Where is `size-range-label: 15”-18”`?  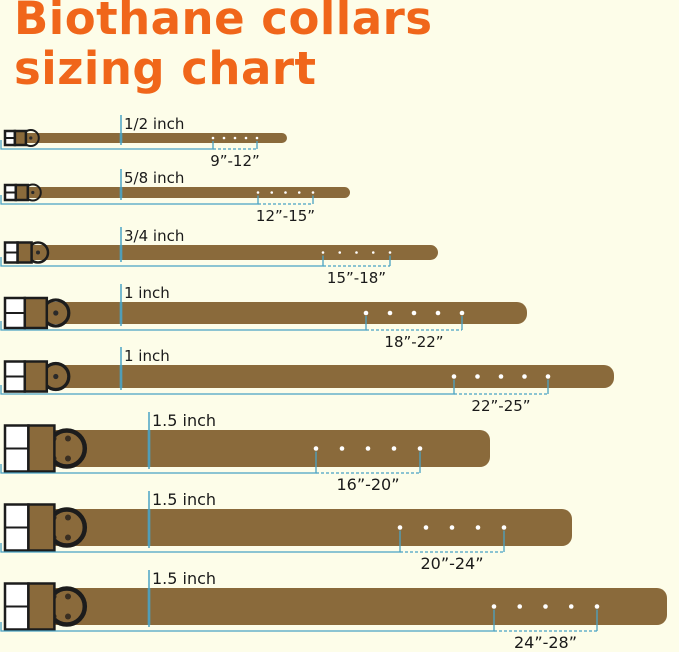
size-range-label: 15”-18” is located at coordinates (356, 278).